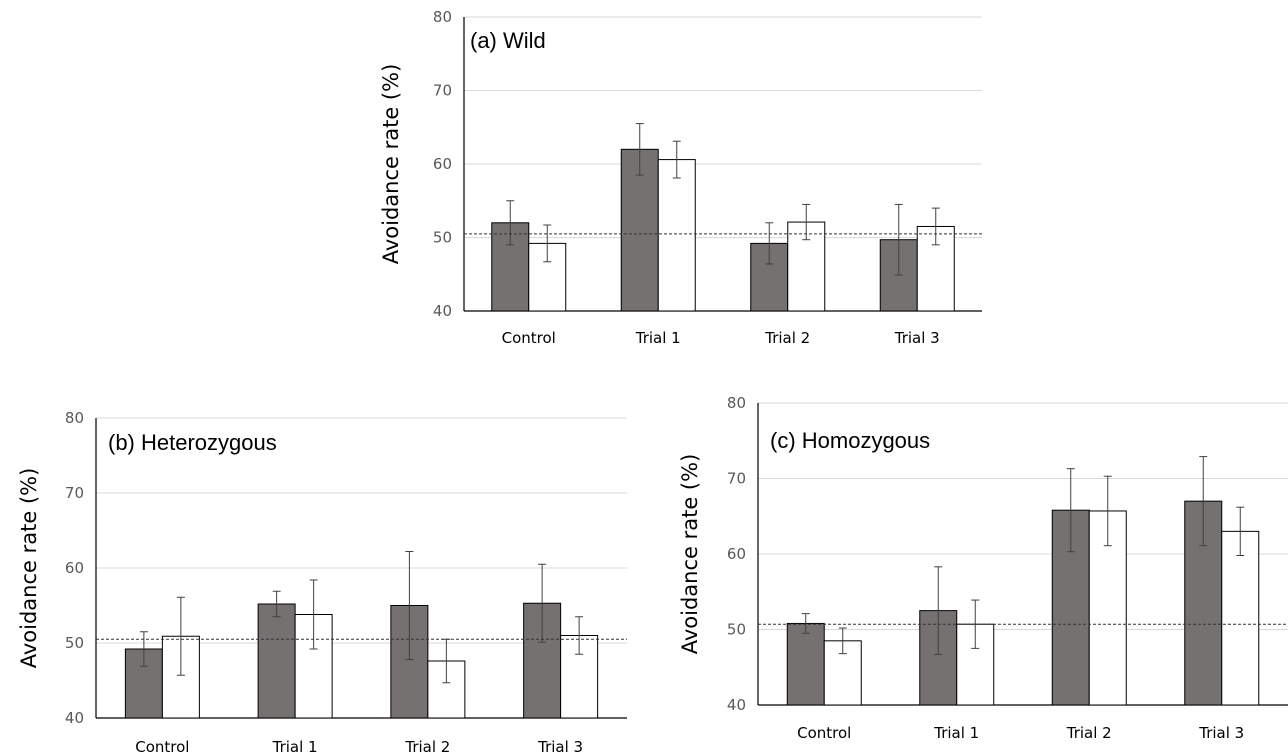 The height and width of the screenshot is (755, 1288). I want to click on panel-title: (c) Homozygous, so click(850, 440).